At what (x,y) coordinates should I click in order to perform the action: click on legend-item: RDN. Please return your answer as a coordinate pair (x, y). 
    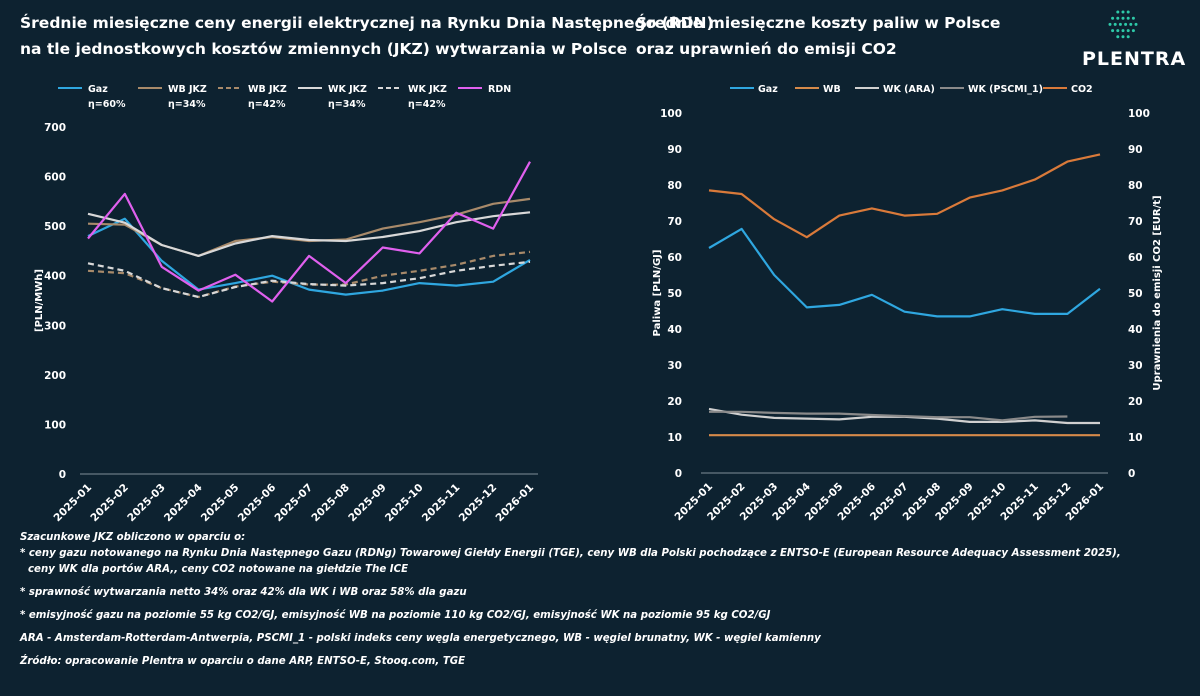
    Looking at the image, I should click on (484, 89).